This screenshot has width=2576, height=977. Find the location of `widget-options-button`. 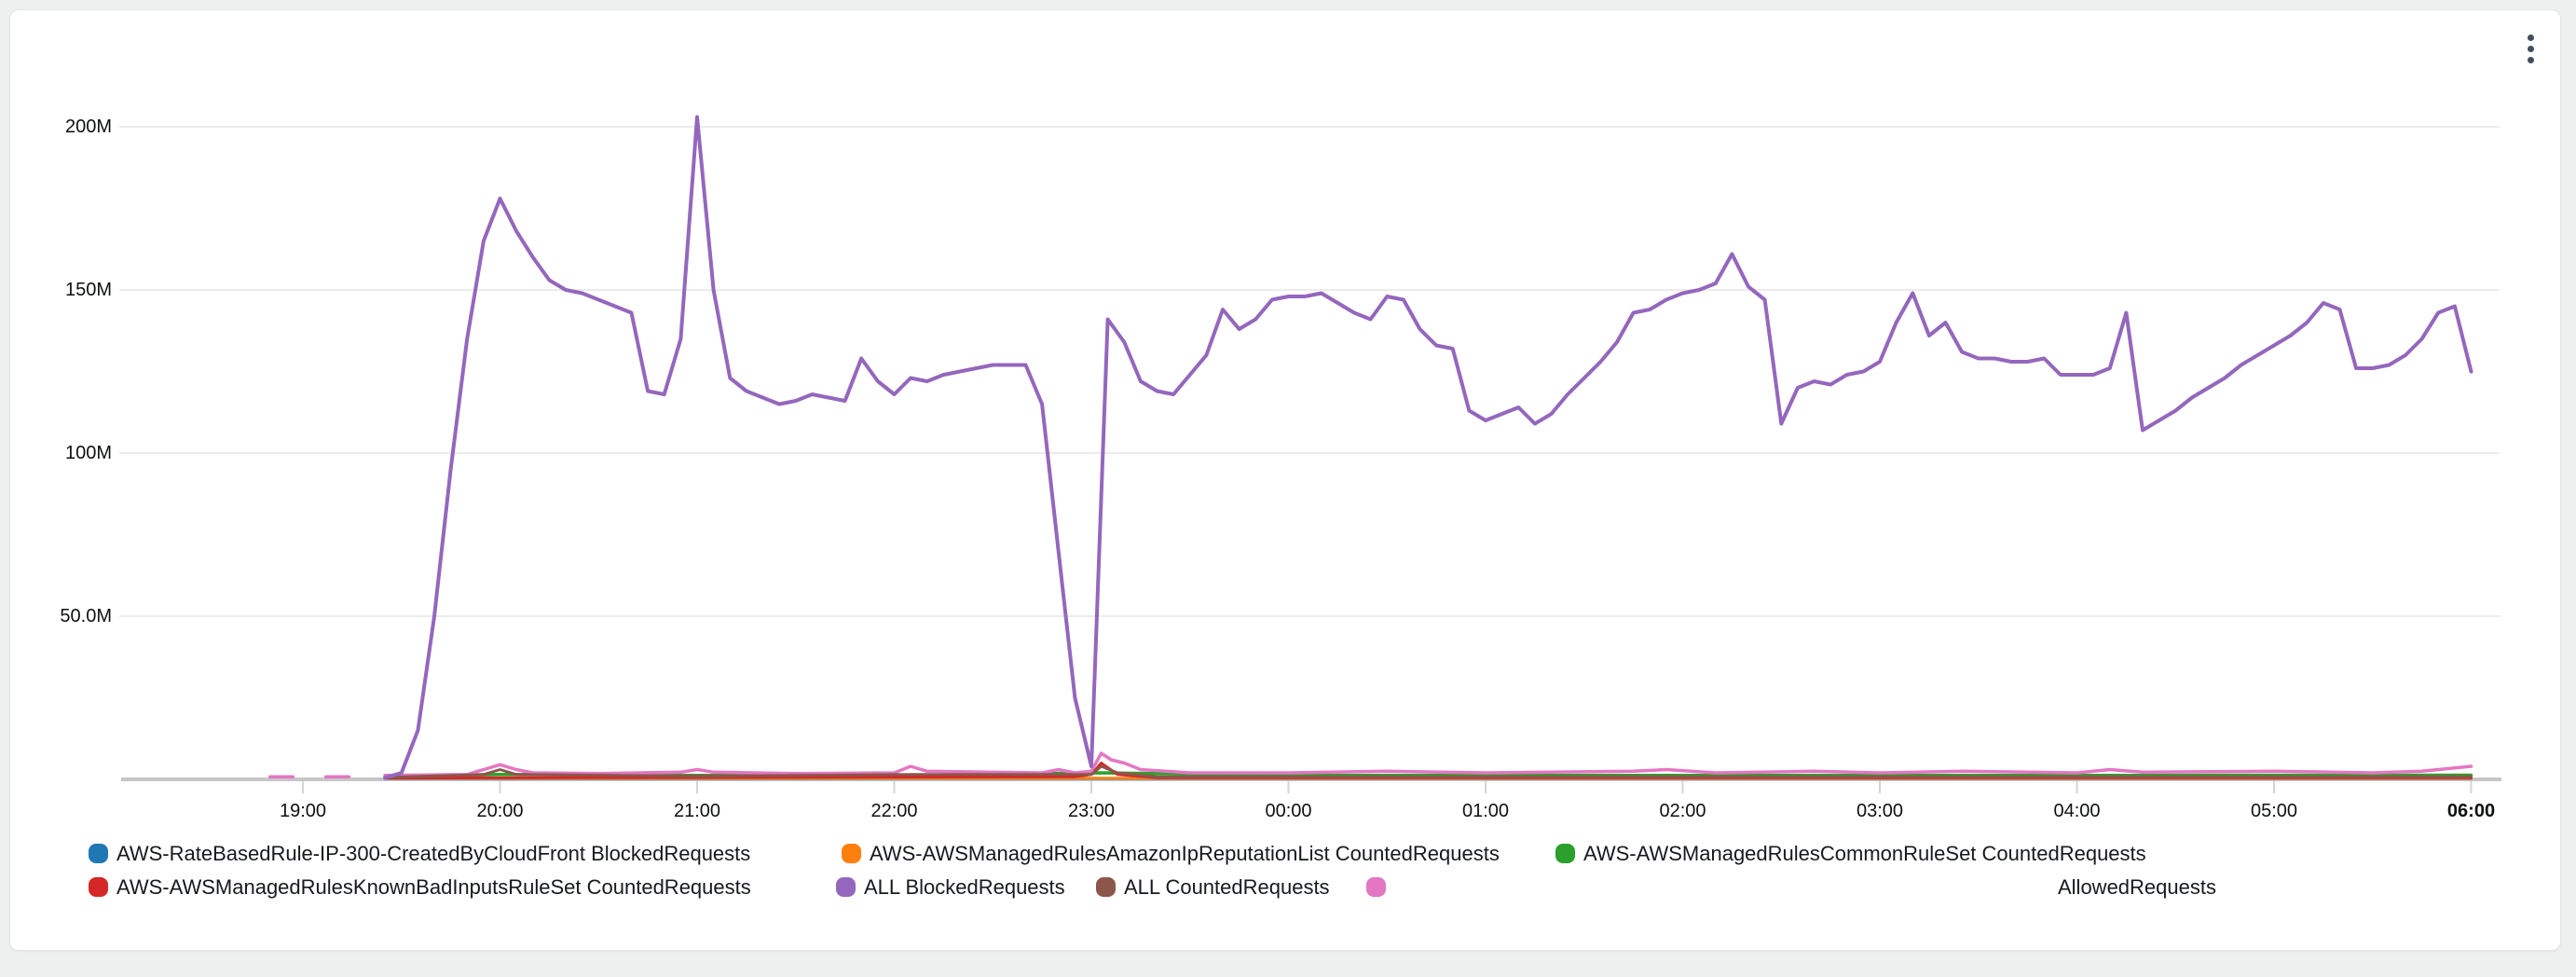

widget-options-button is located at coordinates (2530, 49).